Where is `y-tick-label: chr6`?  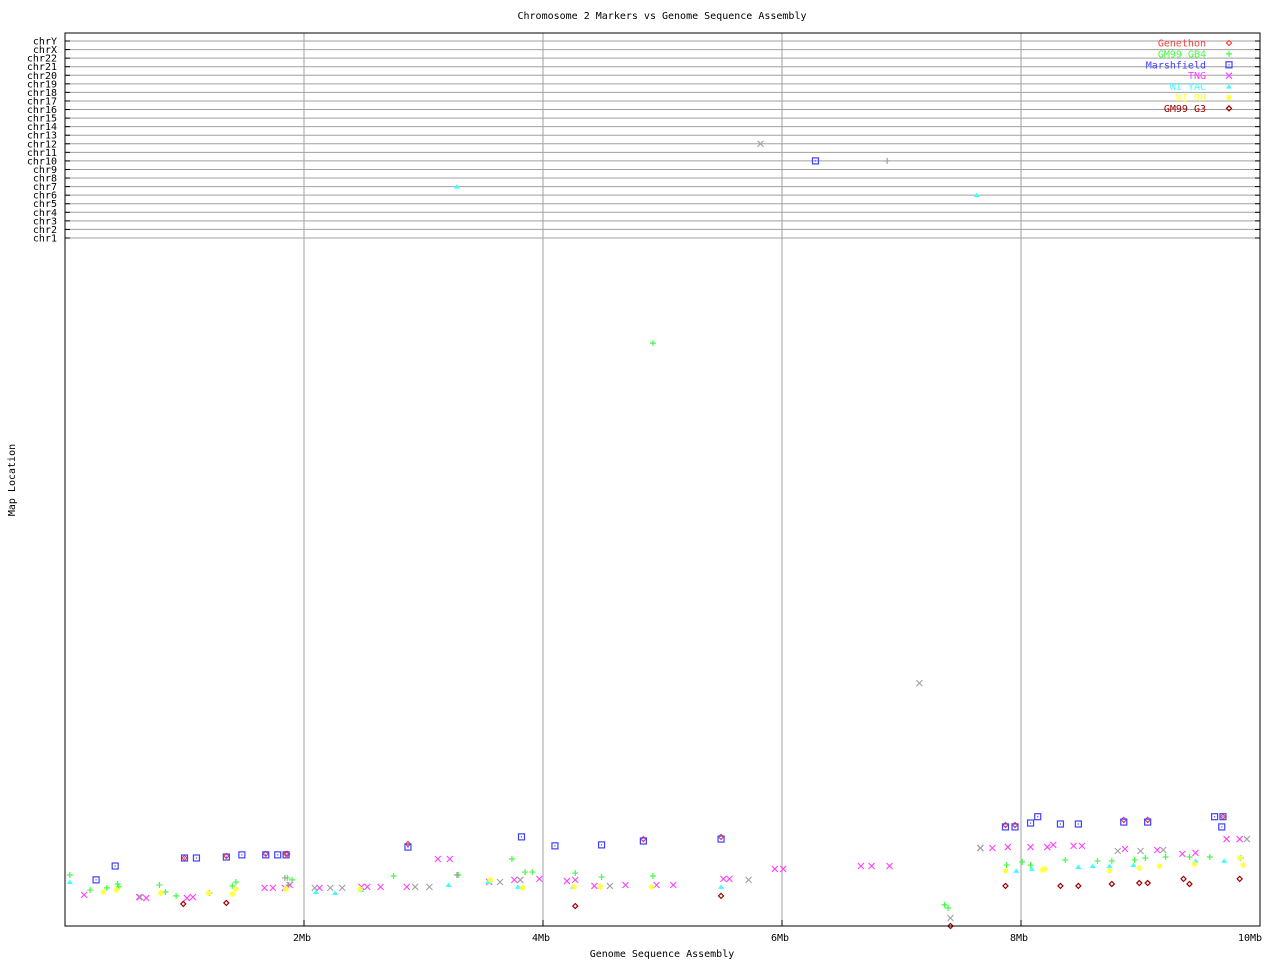
y-tick-label: chr6 is located at coordinates (45, 196).